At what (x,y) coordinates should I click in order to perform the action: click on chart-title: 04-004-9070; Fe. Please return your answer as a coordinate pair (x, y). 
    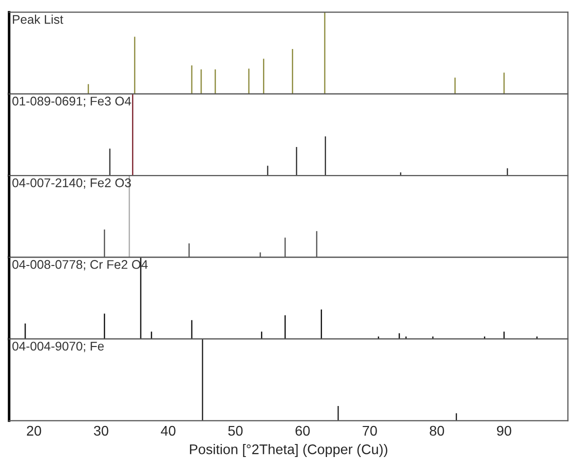
    Looking at the image, I should click on (58, 347).